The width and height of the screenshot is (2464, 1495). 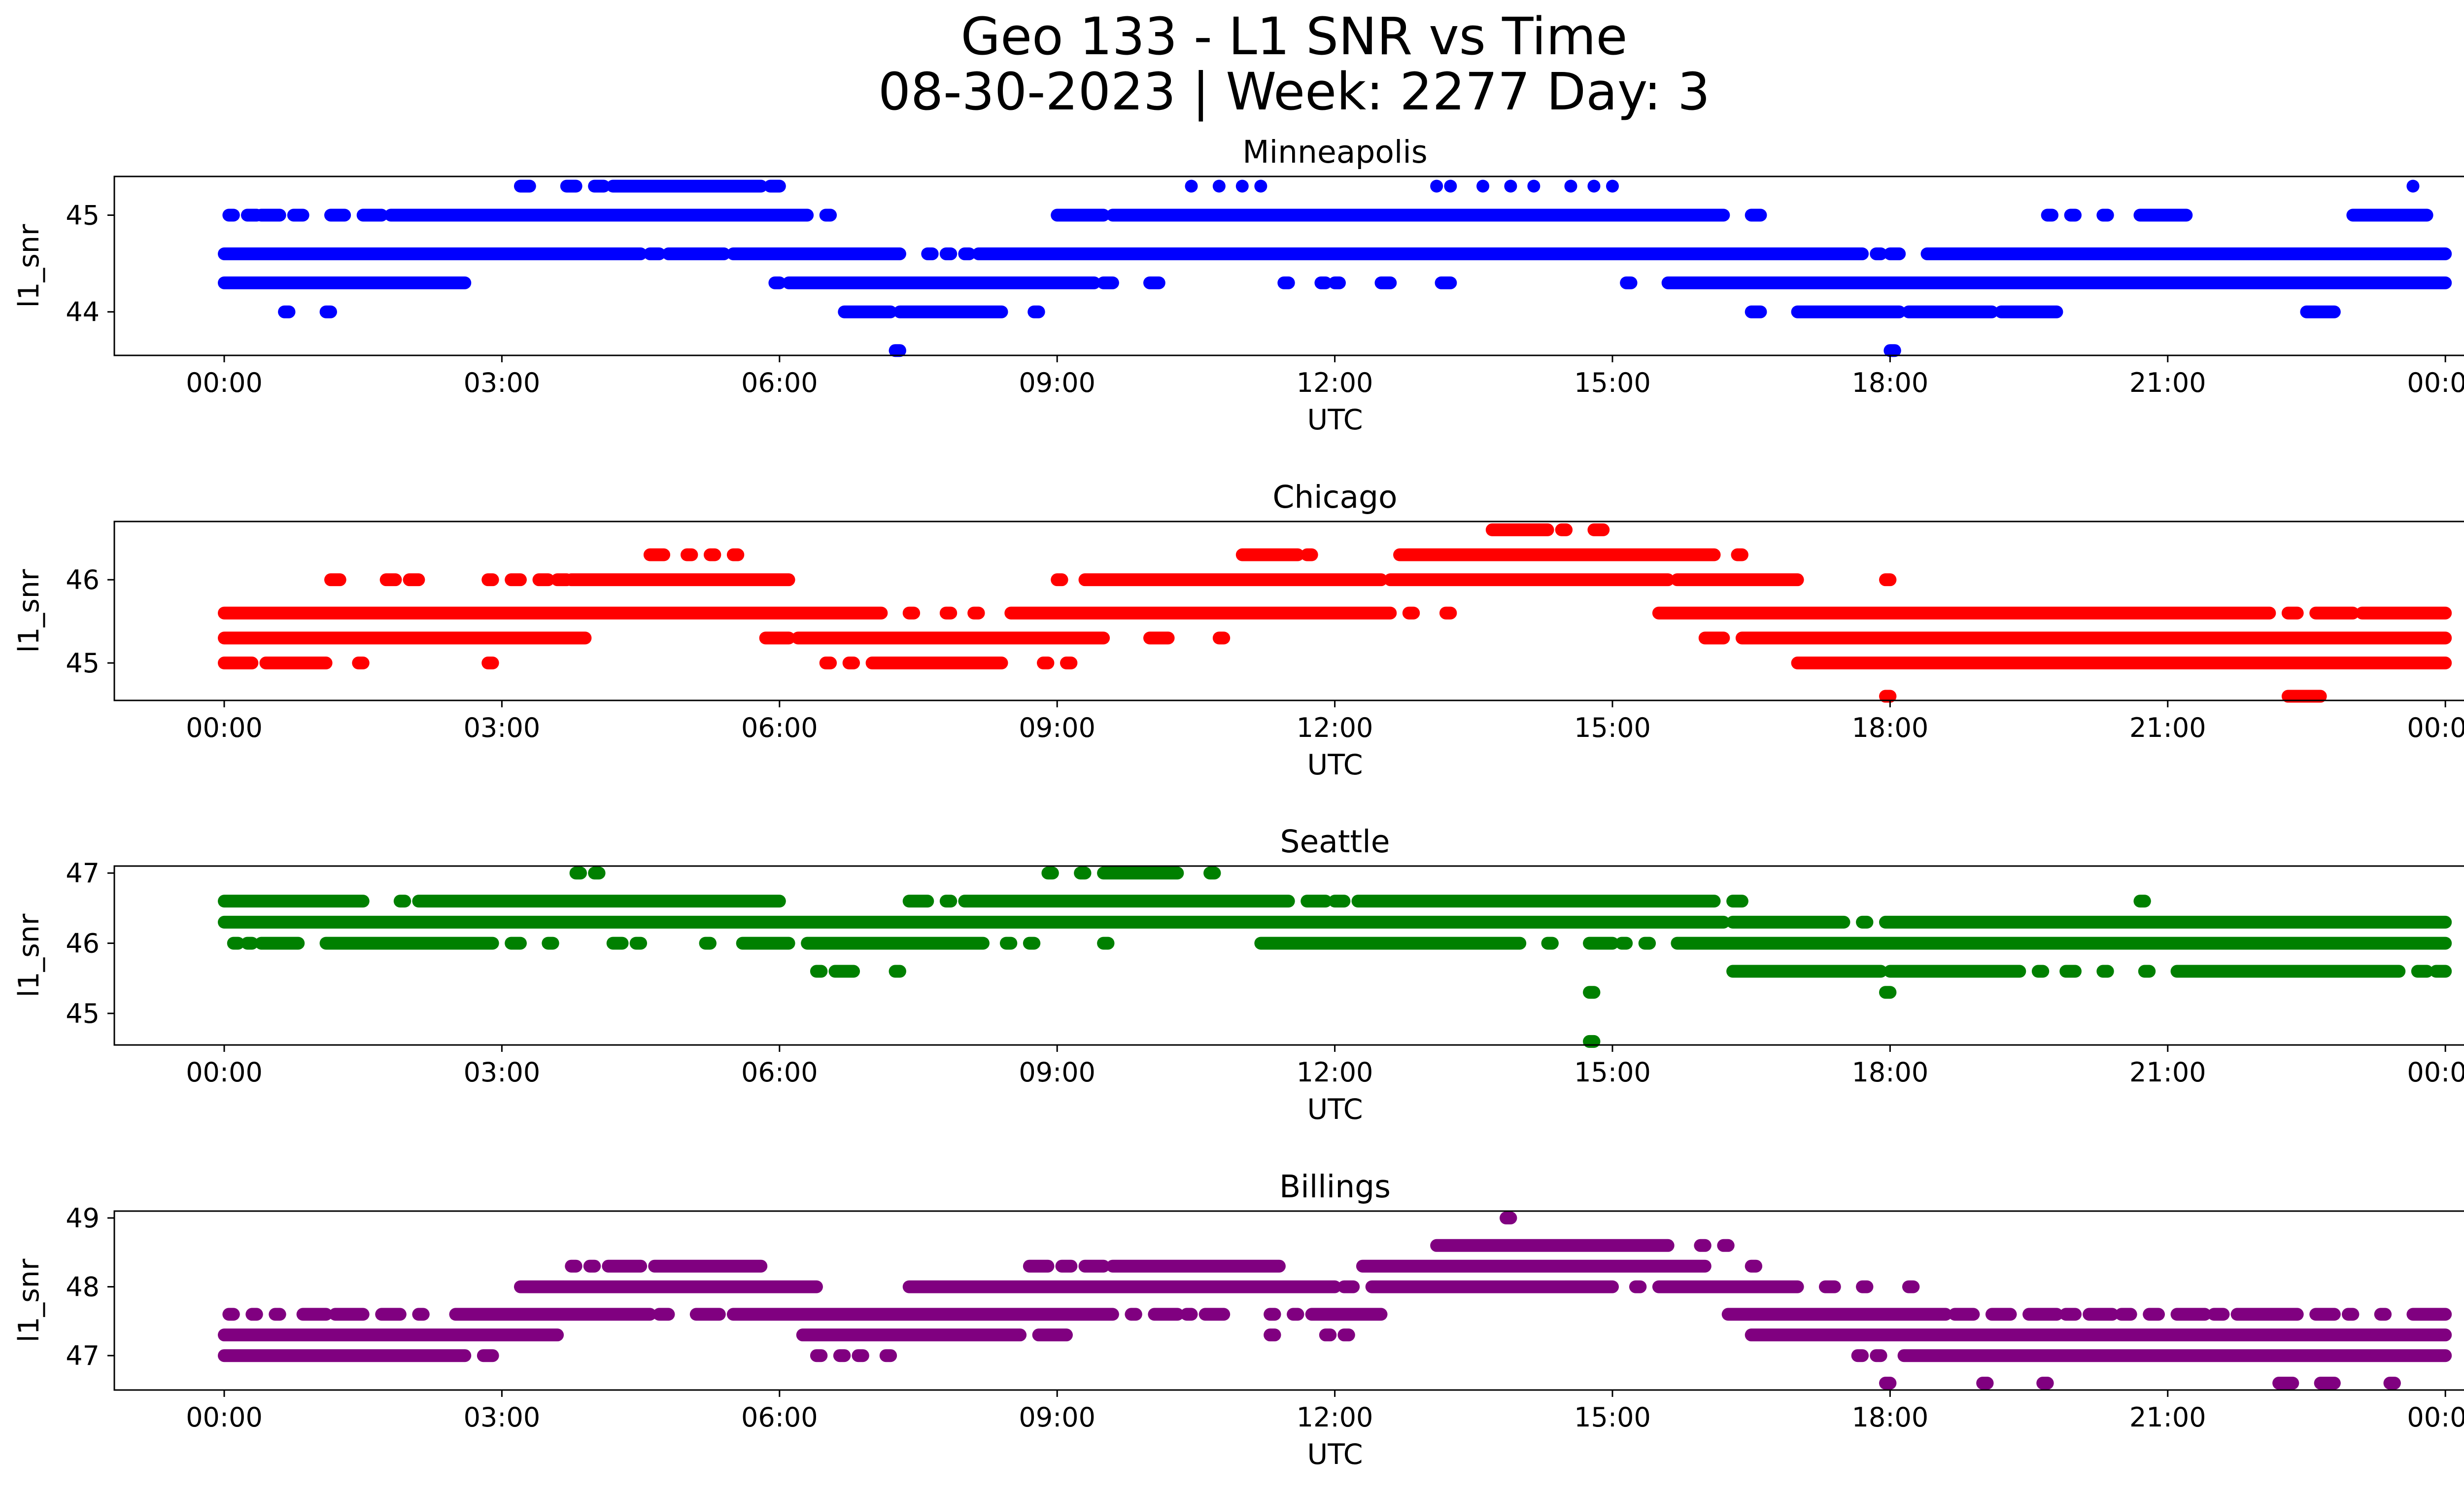 What do you see at coordinates (1294, 92) in the screenshot?
I see `figure-title-line2: 08-30-2023 | Week: 2277 Day: 3` at bounding box center [1294, 92].